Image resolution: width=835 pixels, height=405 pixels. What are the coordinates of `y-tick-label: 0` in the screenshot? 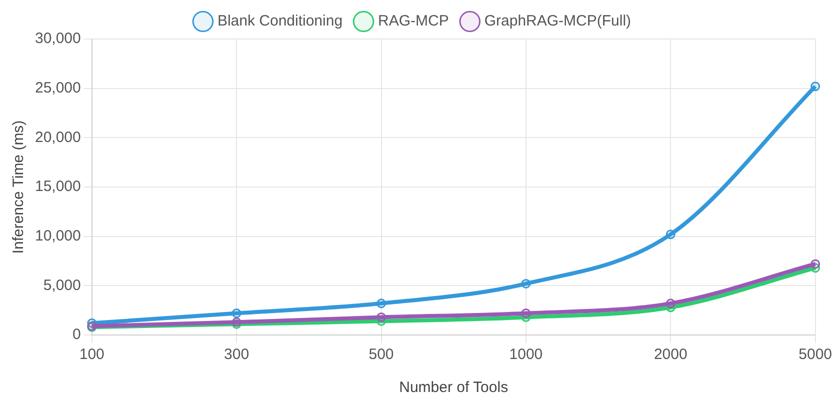 It's located at (76, 335).